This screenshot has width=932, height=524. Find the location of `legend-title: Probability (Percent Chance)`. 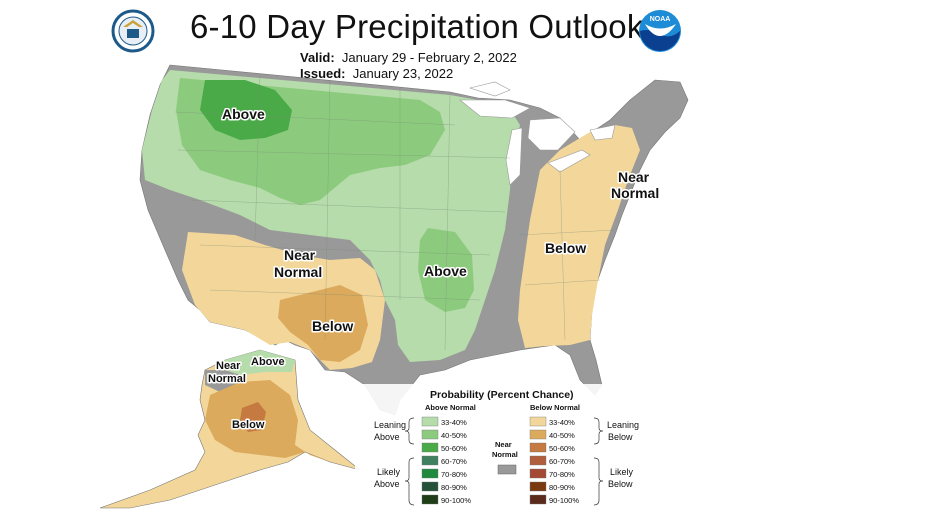

legend-title: Probability (Percent Chance) is located at coordinates (502, 395).